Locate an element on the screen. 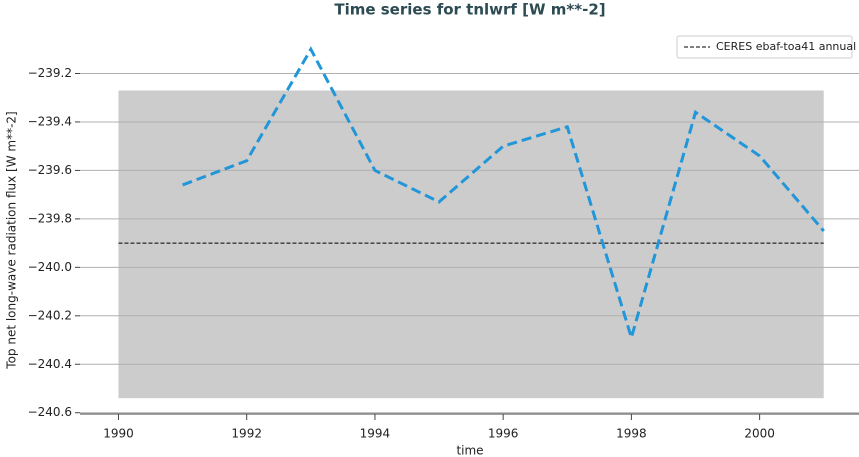  x-tick-label: 1990 is located at coordinates (118, 434).